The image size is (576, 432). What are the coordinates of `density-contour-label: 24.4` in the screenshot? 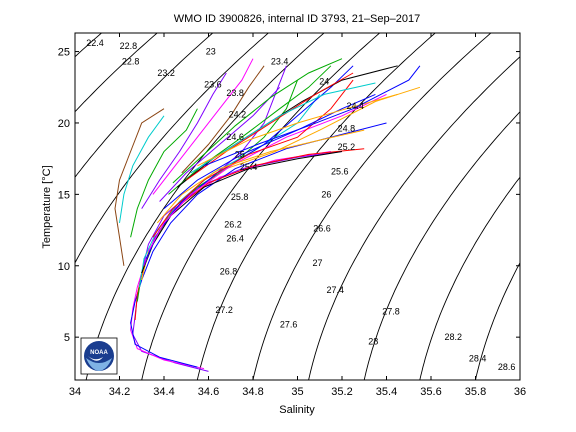 It's located at (356, 106).